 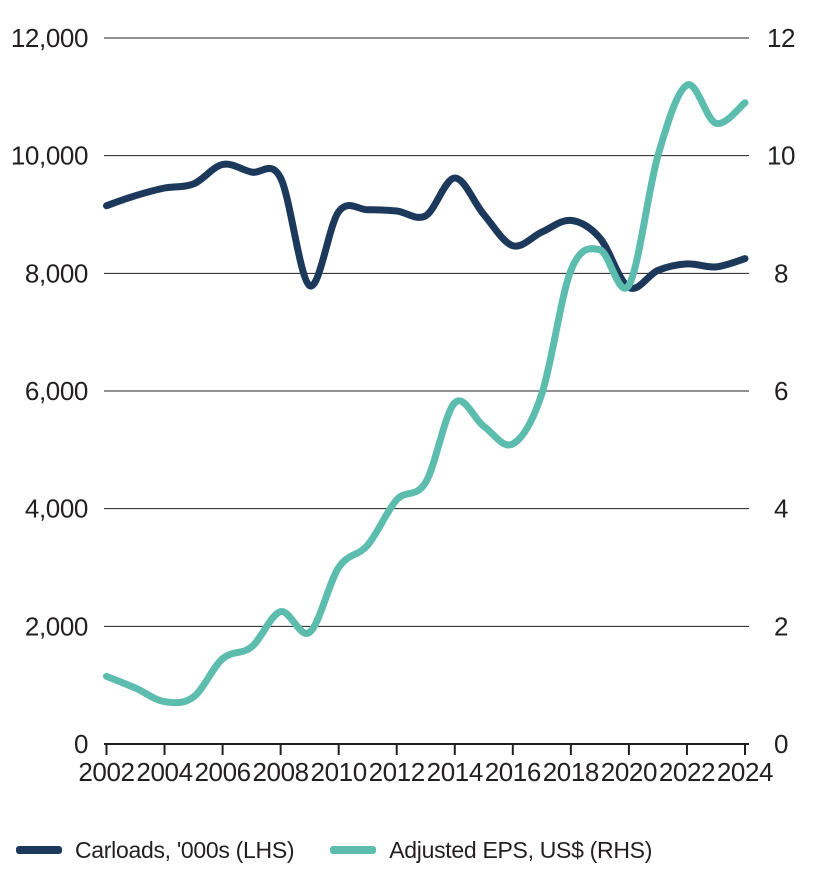 What do you see at coordinates (81, 744) in the screenshot?
I see `left-axis-tick-label: 0` at bounding box center [81, 744].